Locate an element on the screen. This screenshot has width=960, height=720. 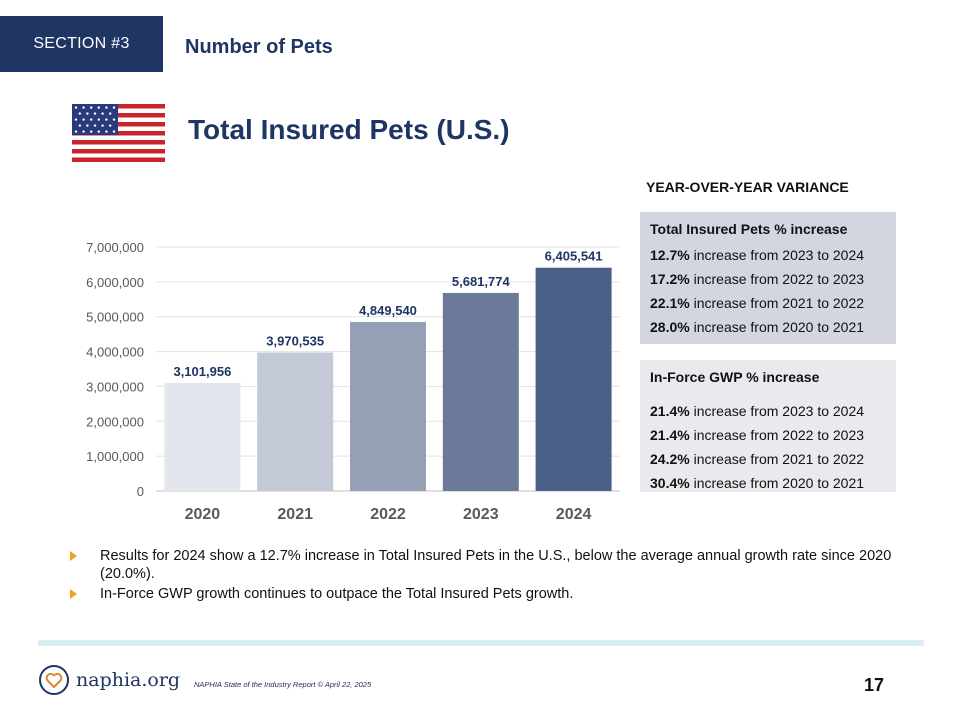
logo-text: naphia.org is located at coordinates (128, 680).